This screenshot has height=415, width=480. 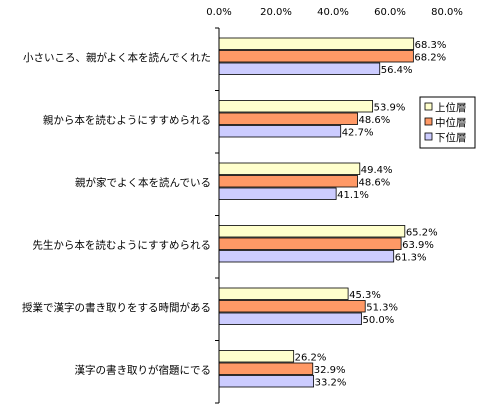 I want to click on data-label: 49.4%, so click(x=377, y=170).